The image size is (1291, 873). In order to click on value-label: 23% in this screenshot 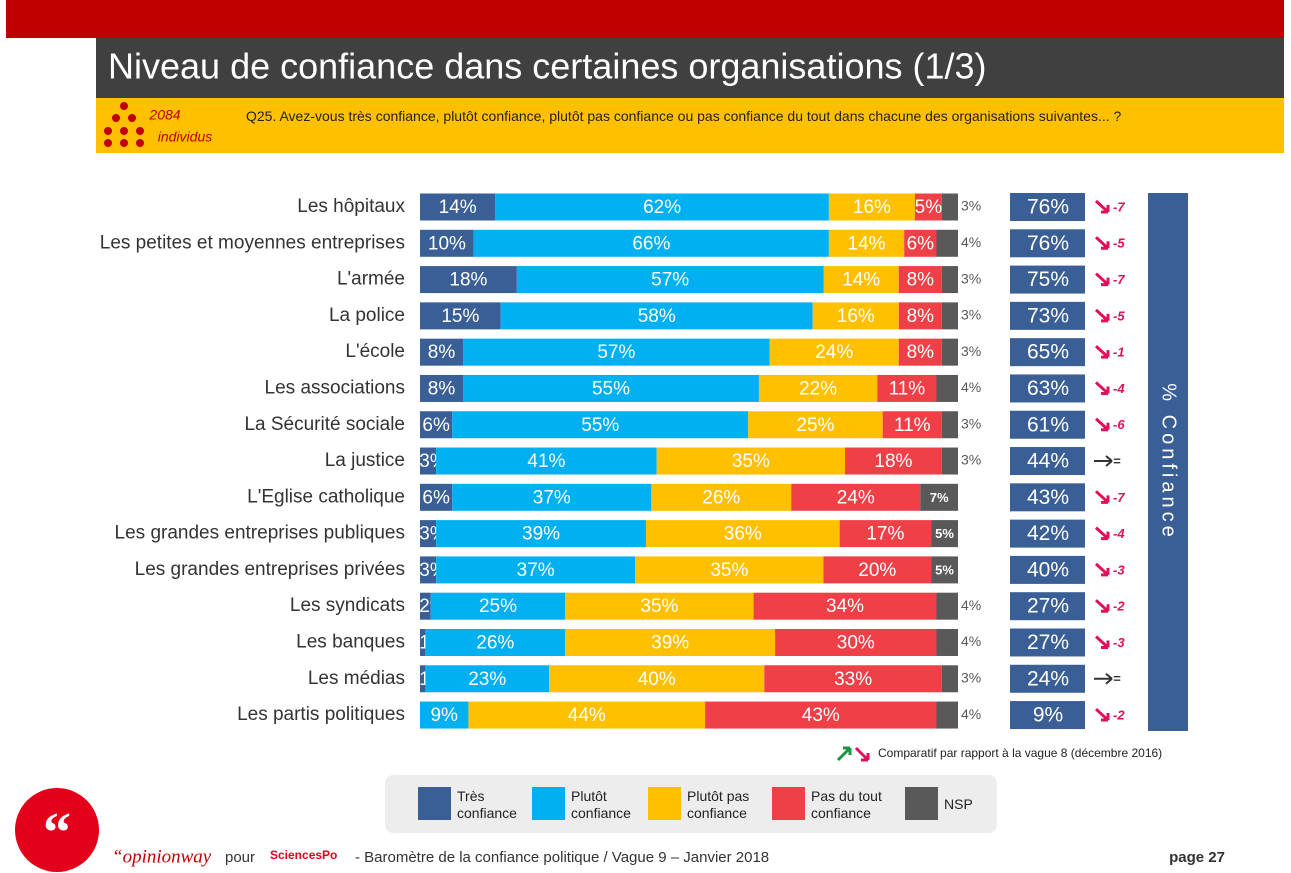, I will do `click(487, 679)`.